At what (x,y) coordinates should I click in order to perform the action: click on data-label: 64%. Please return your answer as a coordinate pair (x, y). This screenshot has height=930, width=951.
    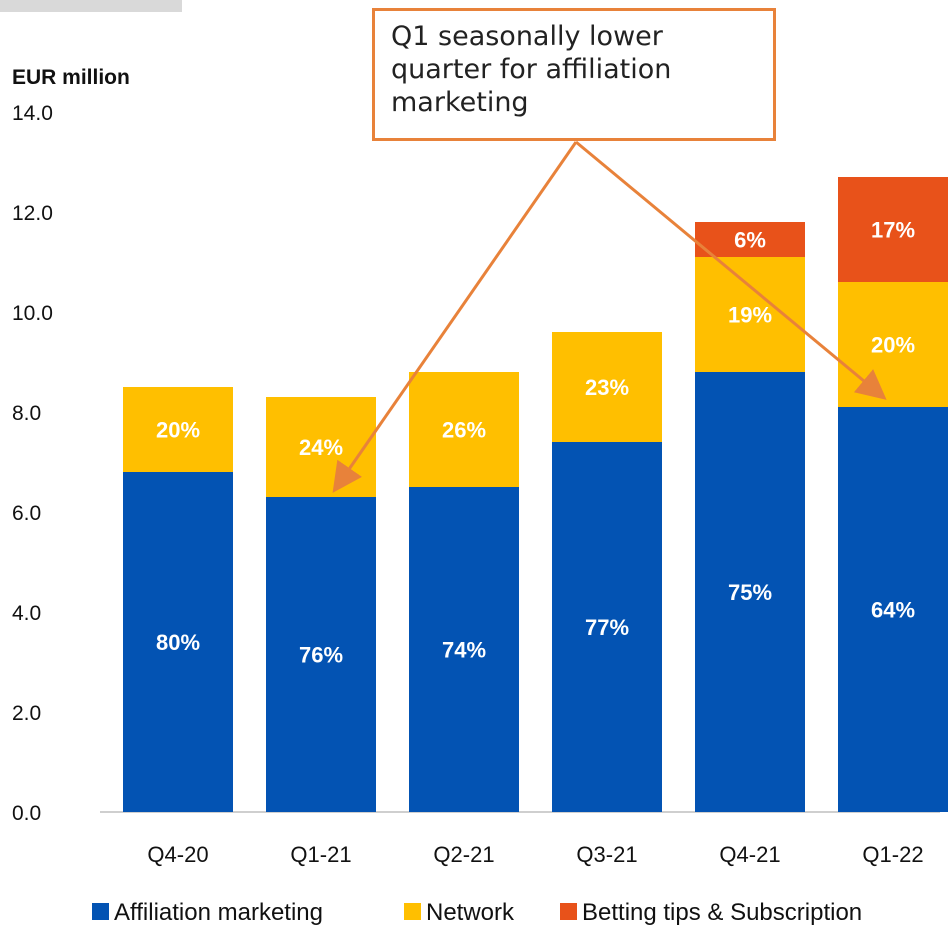
    Looking at the image, I should click on (893, 610).